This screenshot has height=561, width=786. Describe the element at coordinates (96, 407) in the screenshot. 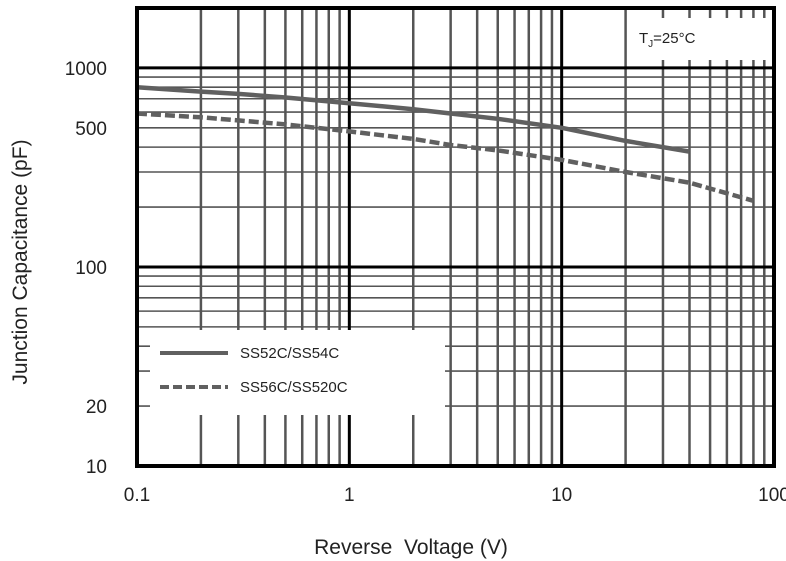

I see `y-tick-label: 20` at that location.